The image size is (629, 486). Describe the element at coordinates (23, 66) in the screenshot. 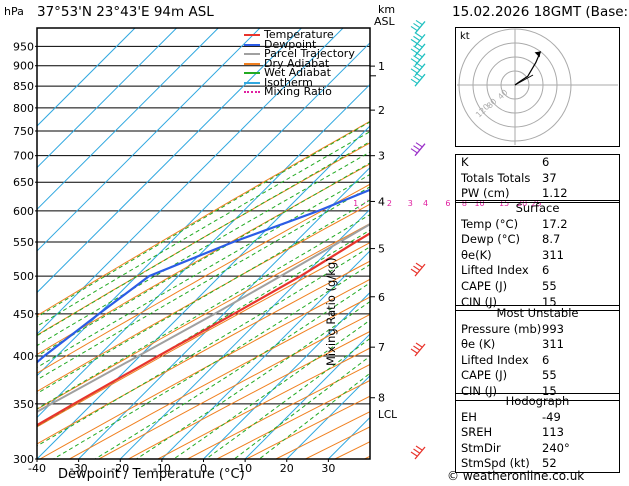

I see `pressure-tick-label: 900` at that location.